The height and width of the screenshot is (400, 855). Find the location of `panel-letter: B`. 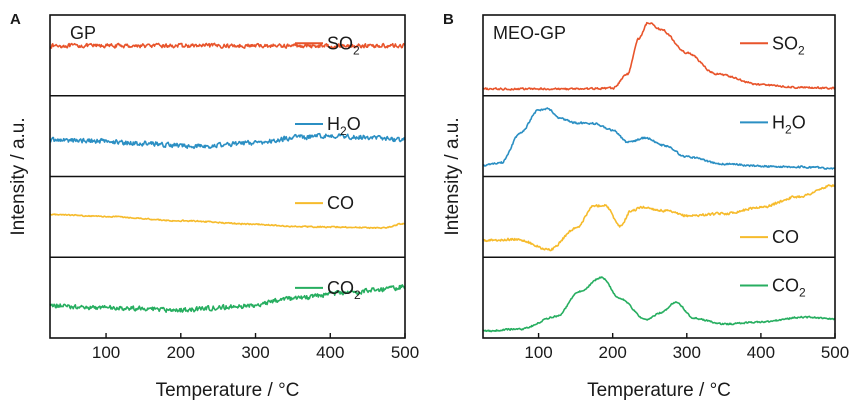

panel-letter: B is located at coordinates (448, 19).